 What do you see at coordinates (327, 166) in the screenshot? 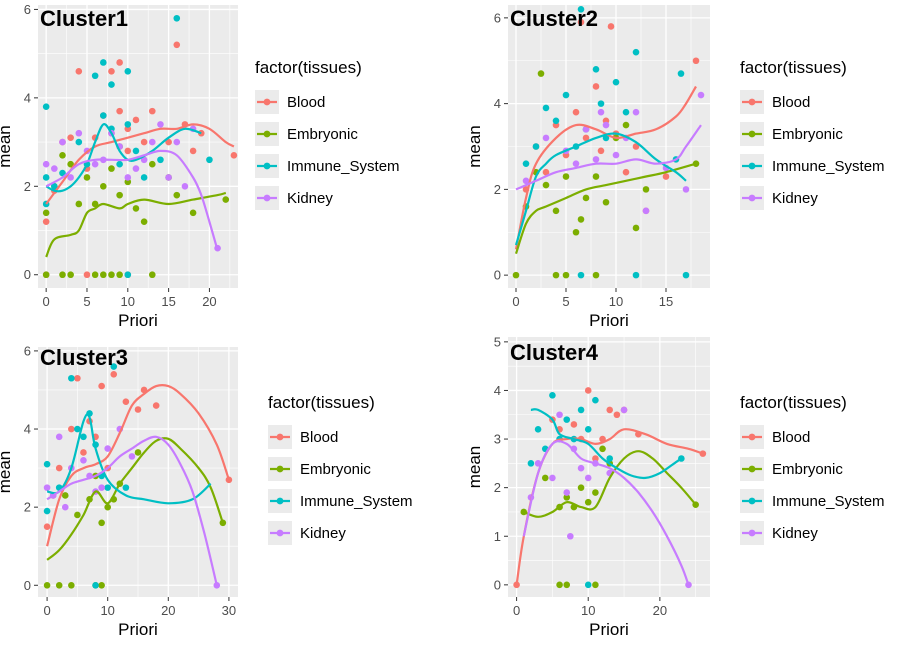
I see `legend-item-immune-system: Immune_System` at bounding box center [327, 166].